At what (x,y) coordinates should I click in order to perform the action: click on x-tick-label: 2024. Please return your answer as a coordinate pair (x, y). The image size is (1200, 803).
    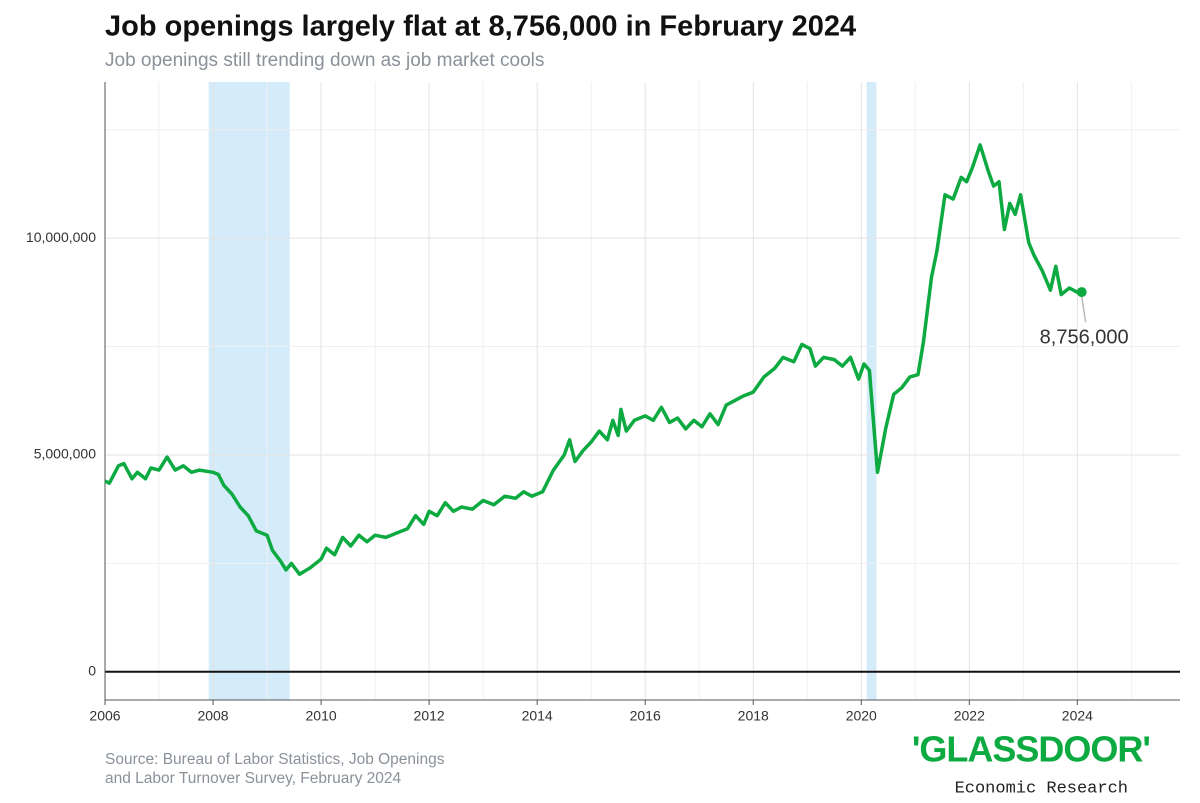
    Looking at the image, I should click on (1077, 716).